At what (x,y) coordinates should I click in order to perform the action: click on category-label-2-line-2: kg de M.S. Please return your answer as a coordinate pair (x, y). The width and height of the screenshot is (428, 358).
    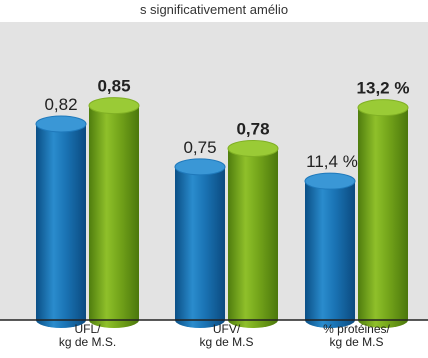
    Looking at the image, I should click on (226, 342).